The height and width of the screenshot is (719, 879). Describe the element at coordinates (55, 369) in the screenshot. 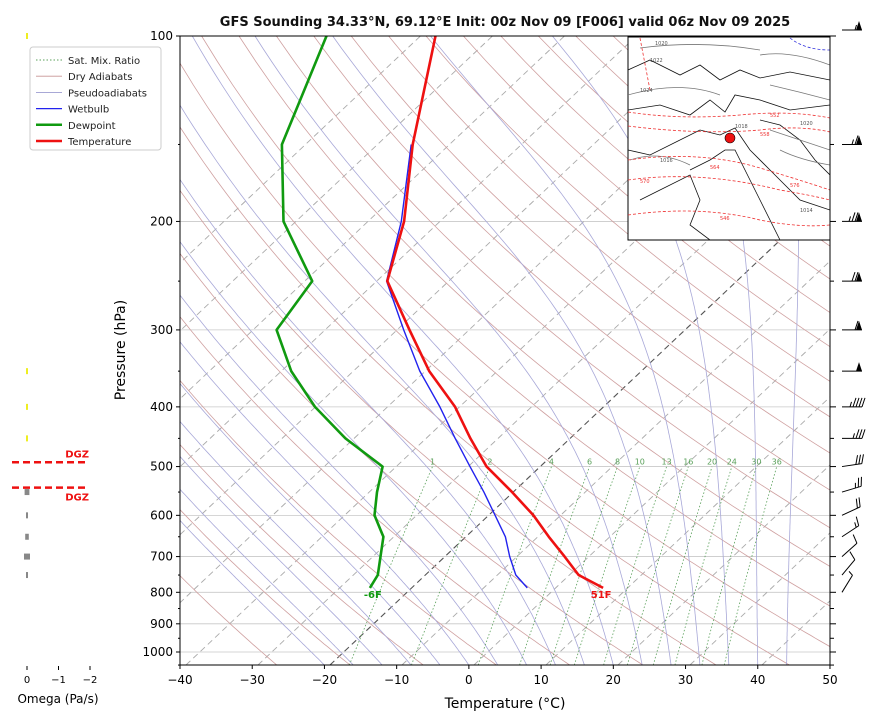

I see `omega-panel: DGZ DGZ 0 −1 −2 Omega (Pa/s)` at that location.